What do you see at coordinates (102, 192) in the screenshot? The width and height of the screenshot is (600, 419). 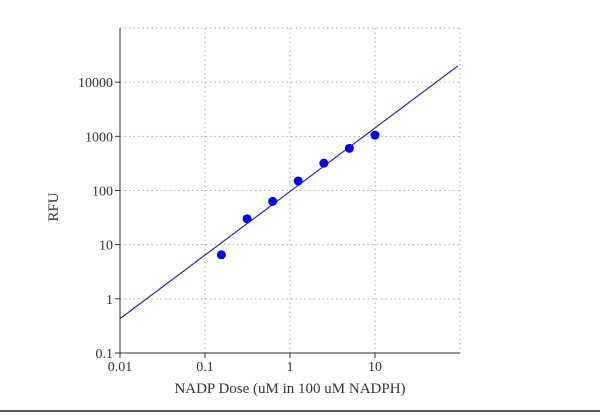 I see `y-tick-label: 100` at bounding box center [102, 192].